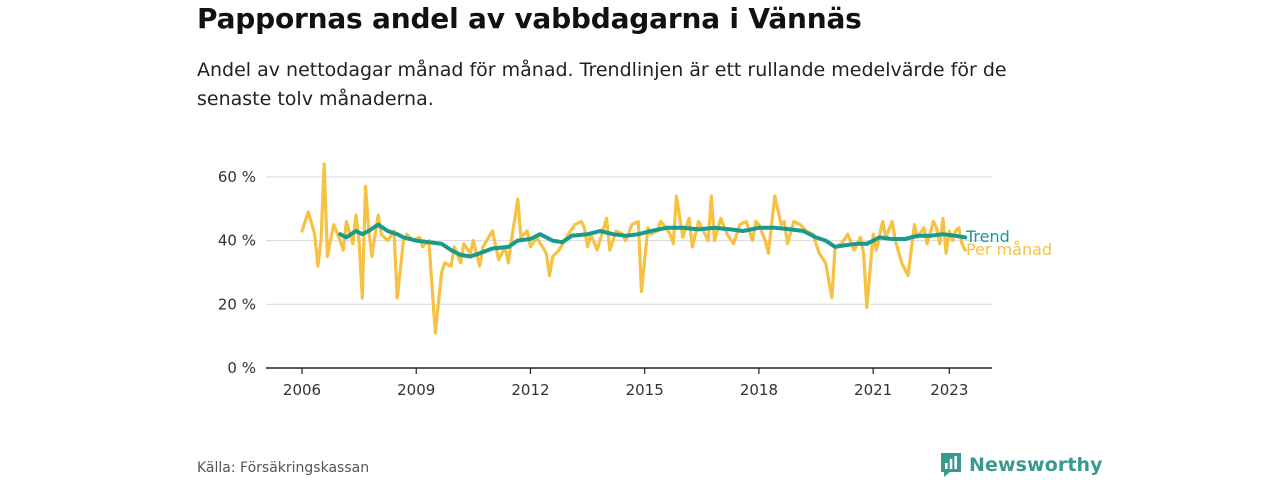 Image resolution: width=1280 pixels, height=480 pixels. Describe the element at coordinates (653, 240) in the screenshot. I see `trend-series-line` at that location.